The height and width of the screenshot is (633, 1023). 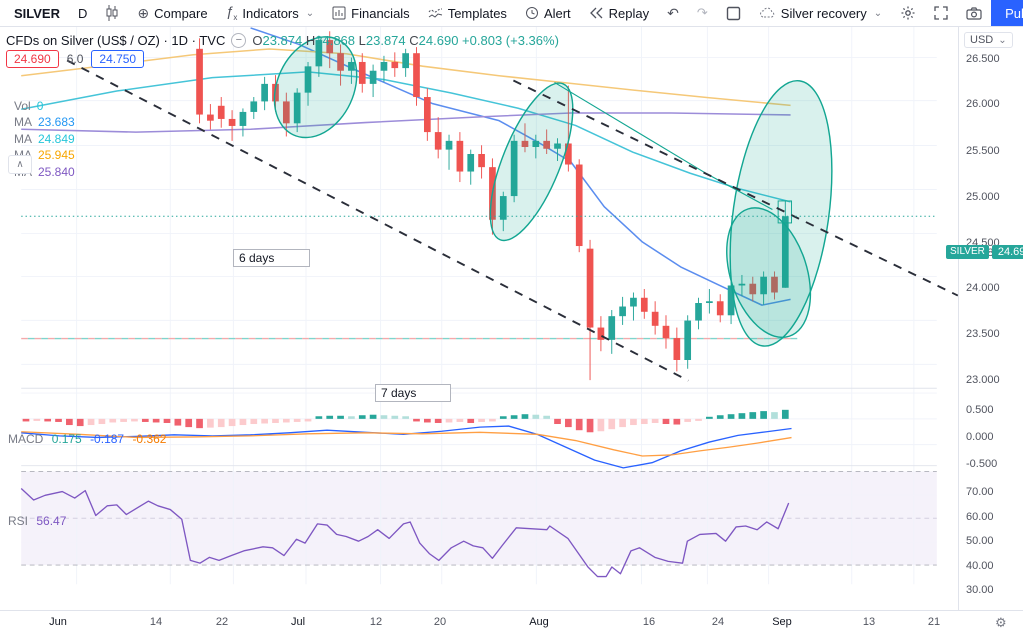 What do you see at coordinates (156, 622) in the screenshot?
I see `time-tick-label: 14` at bounding box center [156, 622].